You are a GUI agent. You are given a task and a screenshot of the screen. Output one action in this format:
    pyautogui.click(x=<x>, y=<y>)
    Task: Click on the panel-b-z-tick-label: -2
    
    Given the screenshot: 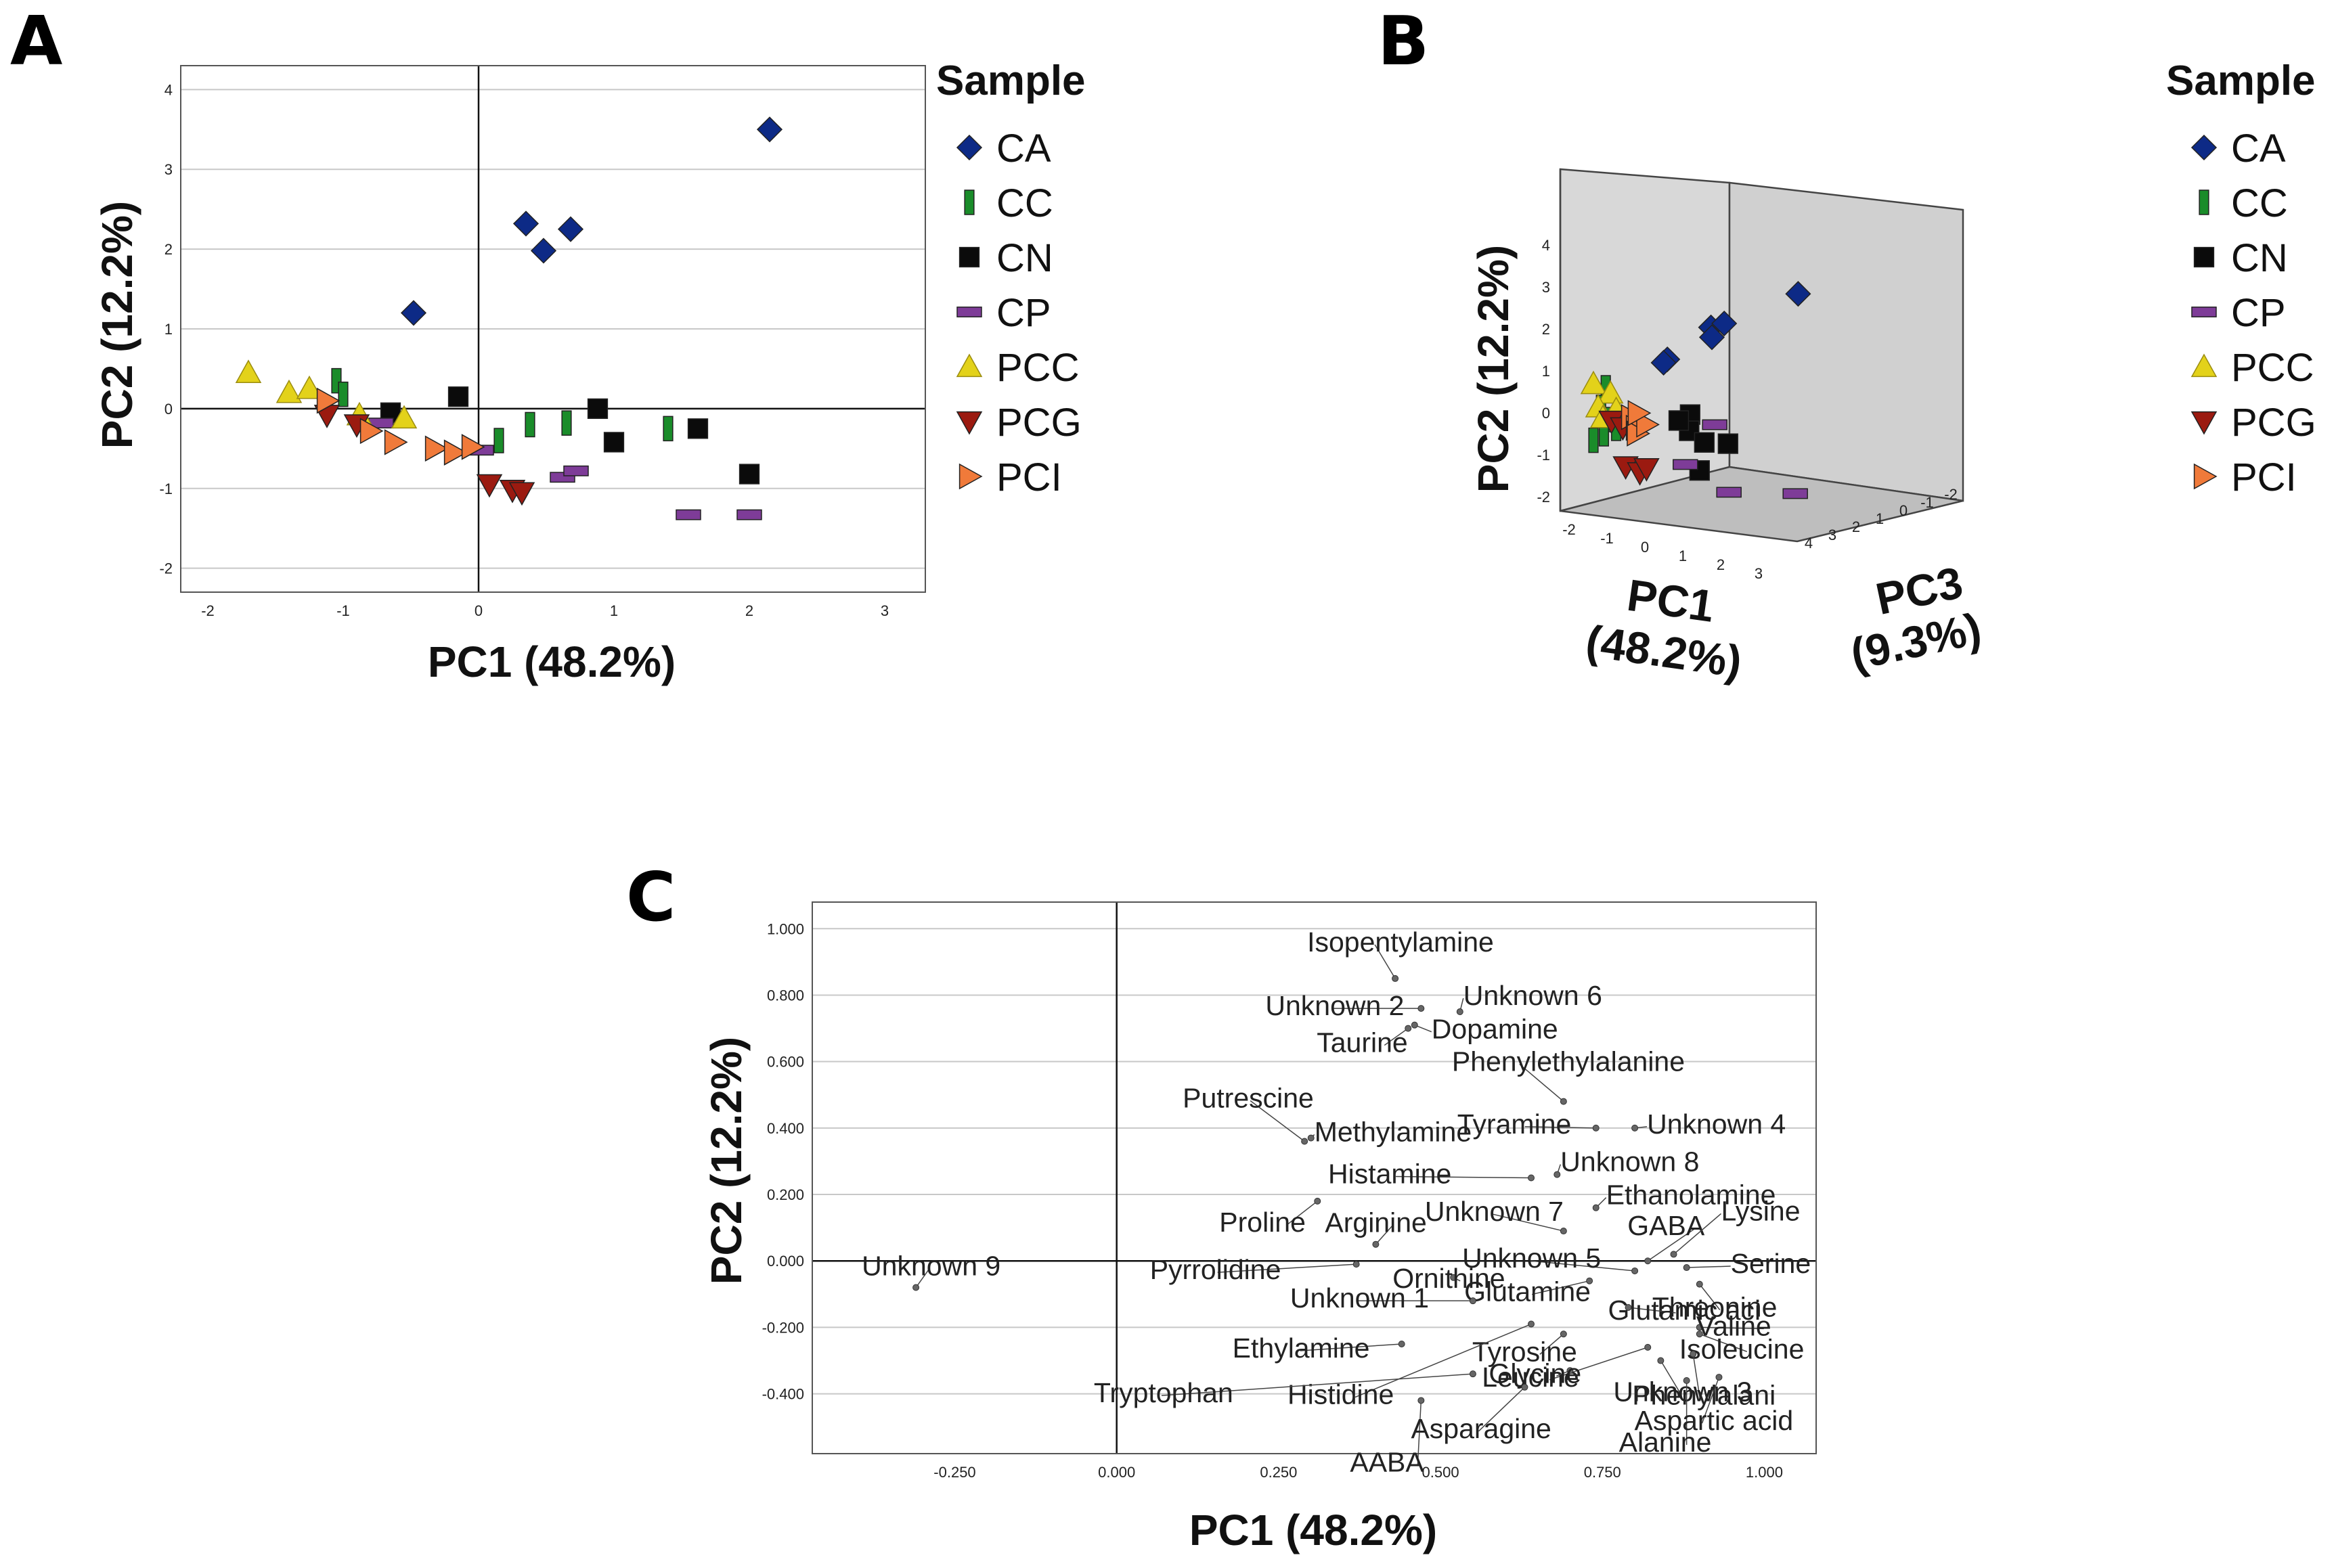 What is the action you would take?
    pyautogui.click(x=1951, y=494)
    